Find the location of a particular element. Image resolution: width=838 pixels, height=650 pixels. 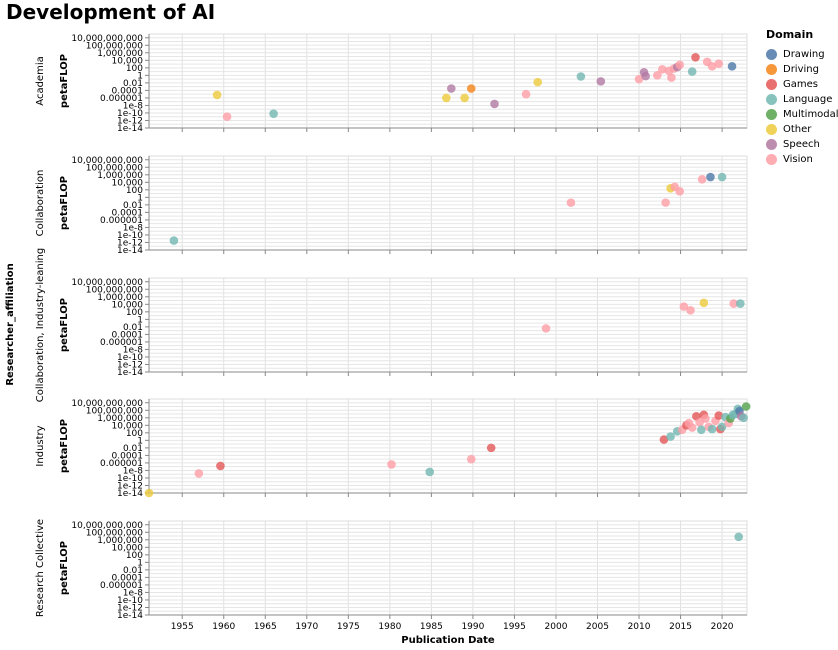

legend-item: Speech is located at coordinates (802, 144).